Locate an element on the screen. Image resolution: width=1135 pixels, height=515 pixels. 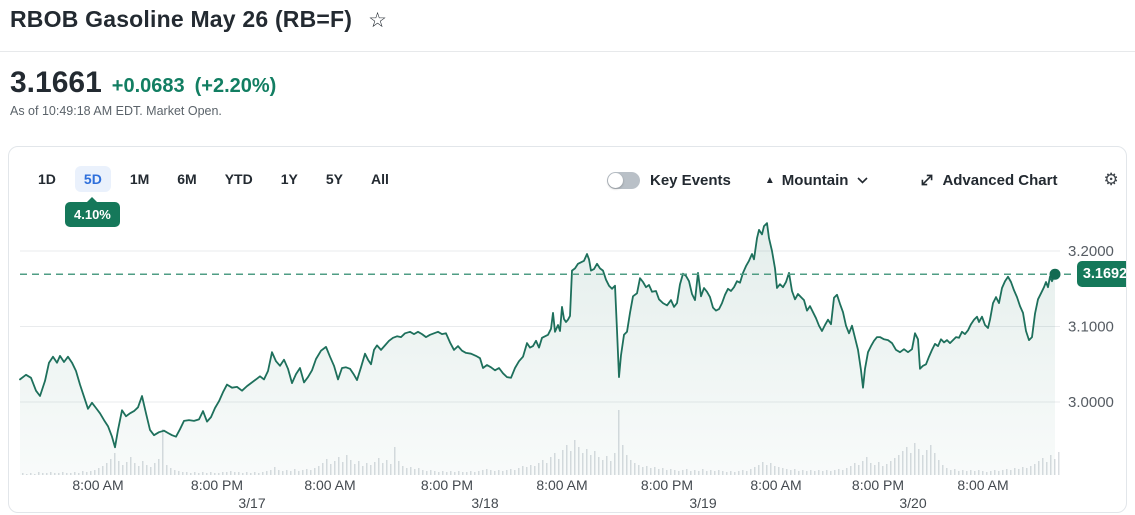
chevron-down-icon is located at coordinates (863, 180).